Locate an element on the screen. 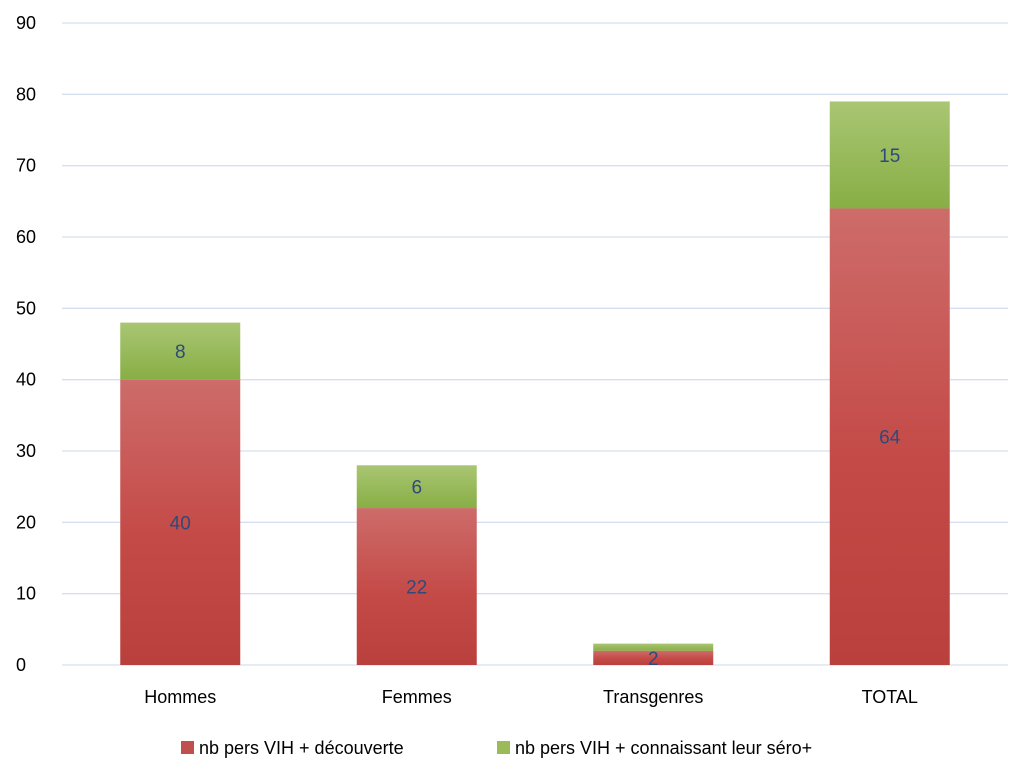 This screenshot has width=1010, height=760. y-tick-label-90: 90 is located at coordinates (26, 23).